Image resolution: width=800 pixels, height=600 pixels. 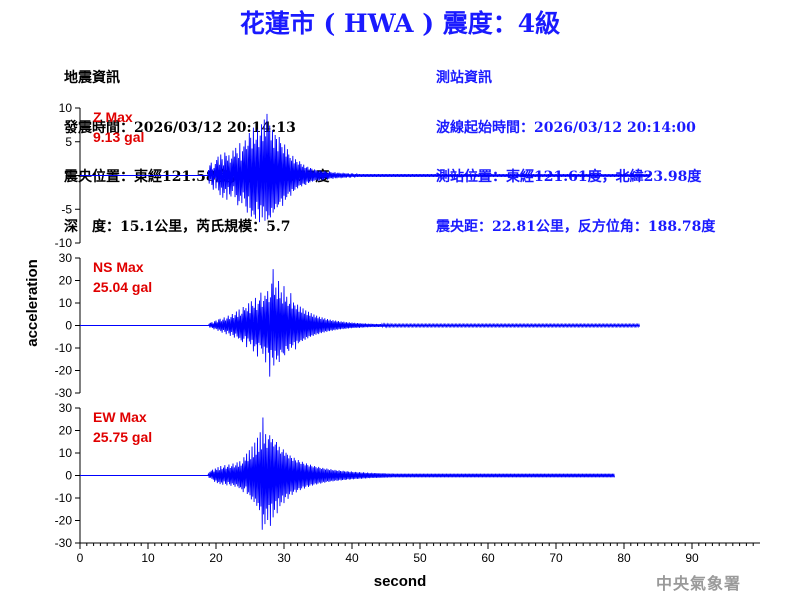 I want to click on ew-y-tick-label: 0, so click(x=68, y=476).